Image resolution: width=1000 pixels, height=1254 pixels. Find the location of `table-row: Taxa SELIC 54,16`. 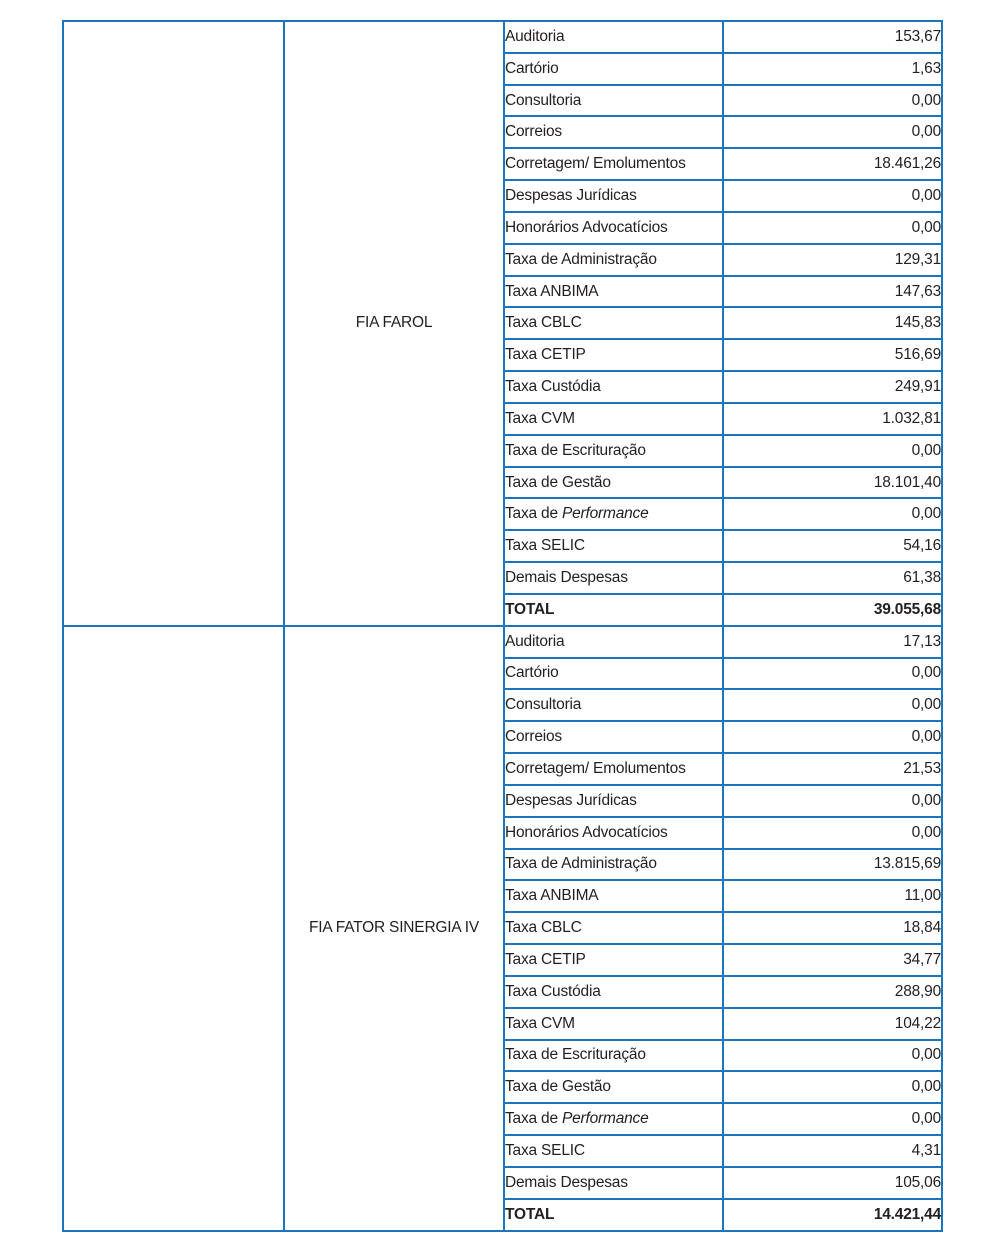

table-row: Taxa SELIC 54,16 is located at coordinates (503, 546).